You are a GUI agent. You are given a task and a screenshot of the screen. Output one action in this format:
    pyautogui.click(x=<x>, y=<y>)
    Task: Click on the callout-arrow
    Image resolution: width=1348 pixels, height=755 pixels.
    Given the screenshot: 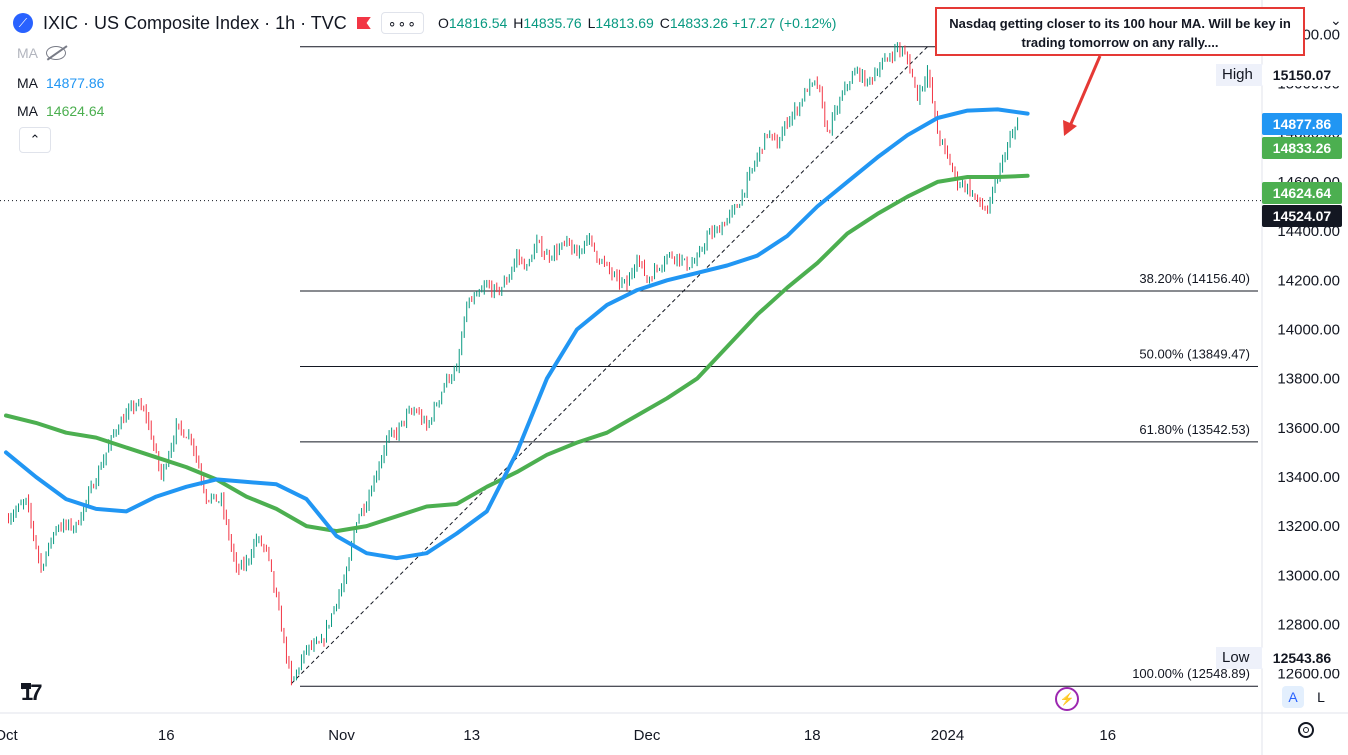 What is the action you would take?
    pyautogui.click(x=1085, y=91)
    